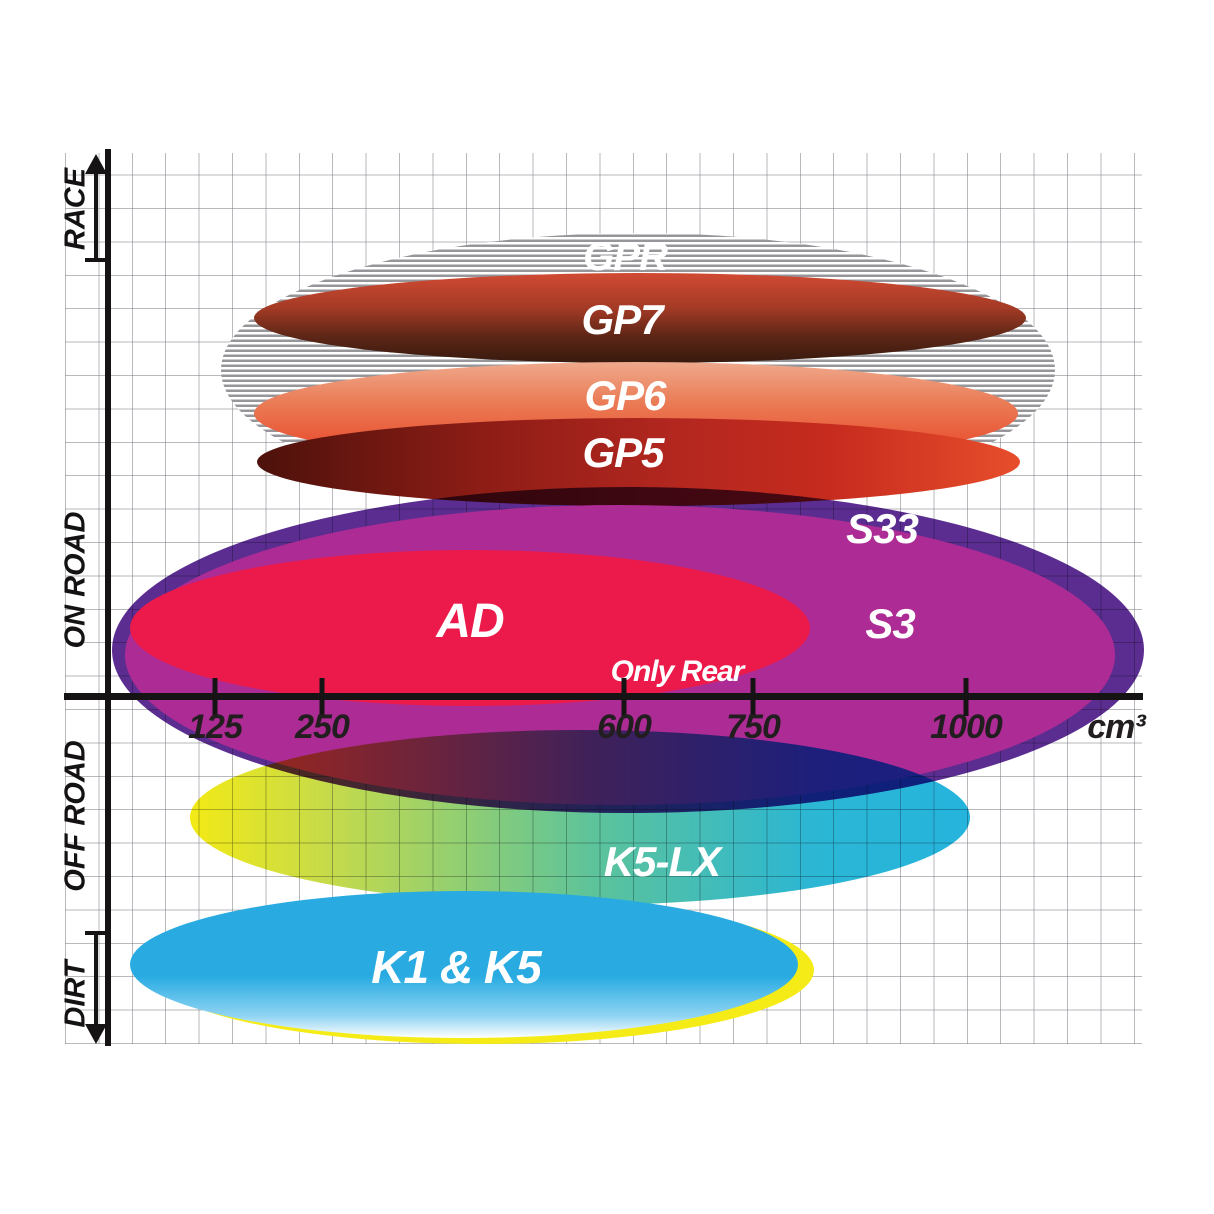 This screenshot has height=1214, width=1214. I want to click on x-tick-label-125: 125, so click(215, 727).